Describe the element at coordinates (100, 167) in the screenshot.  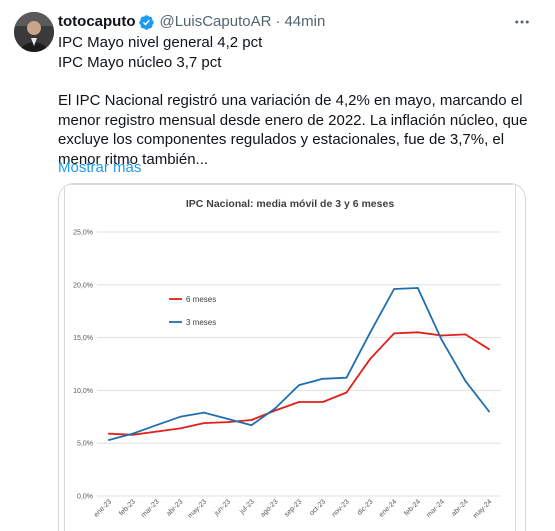
I see `show-more-link: Mostrar más` at that location.